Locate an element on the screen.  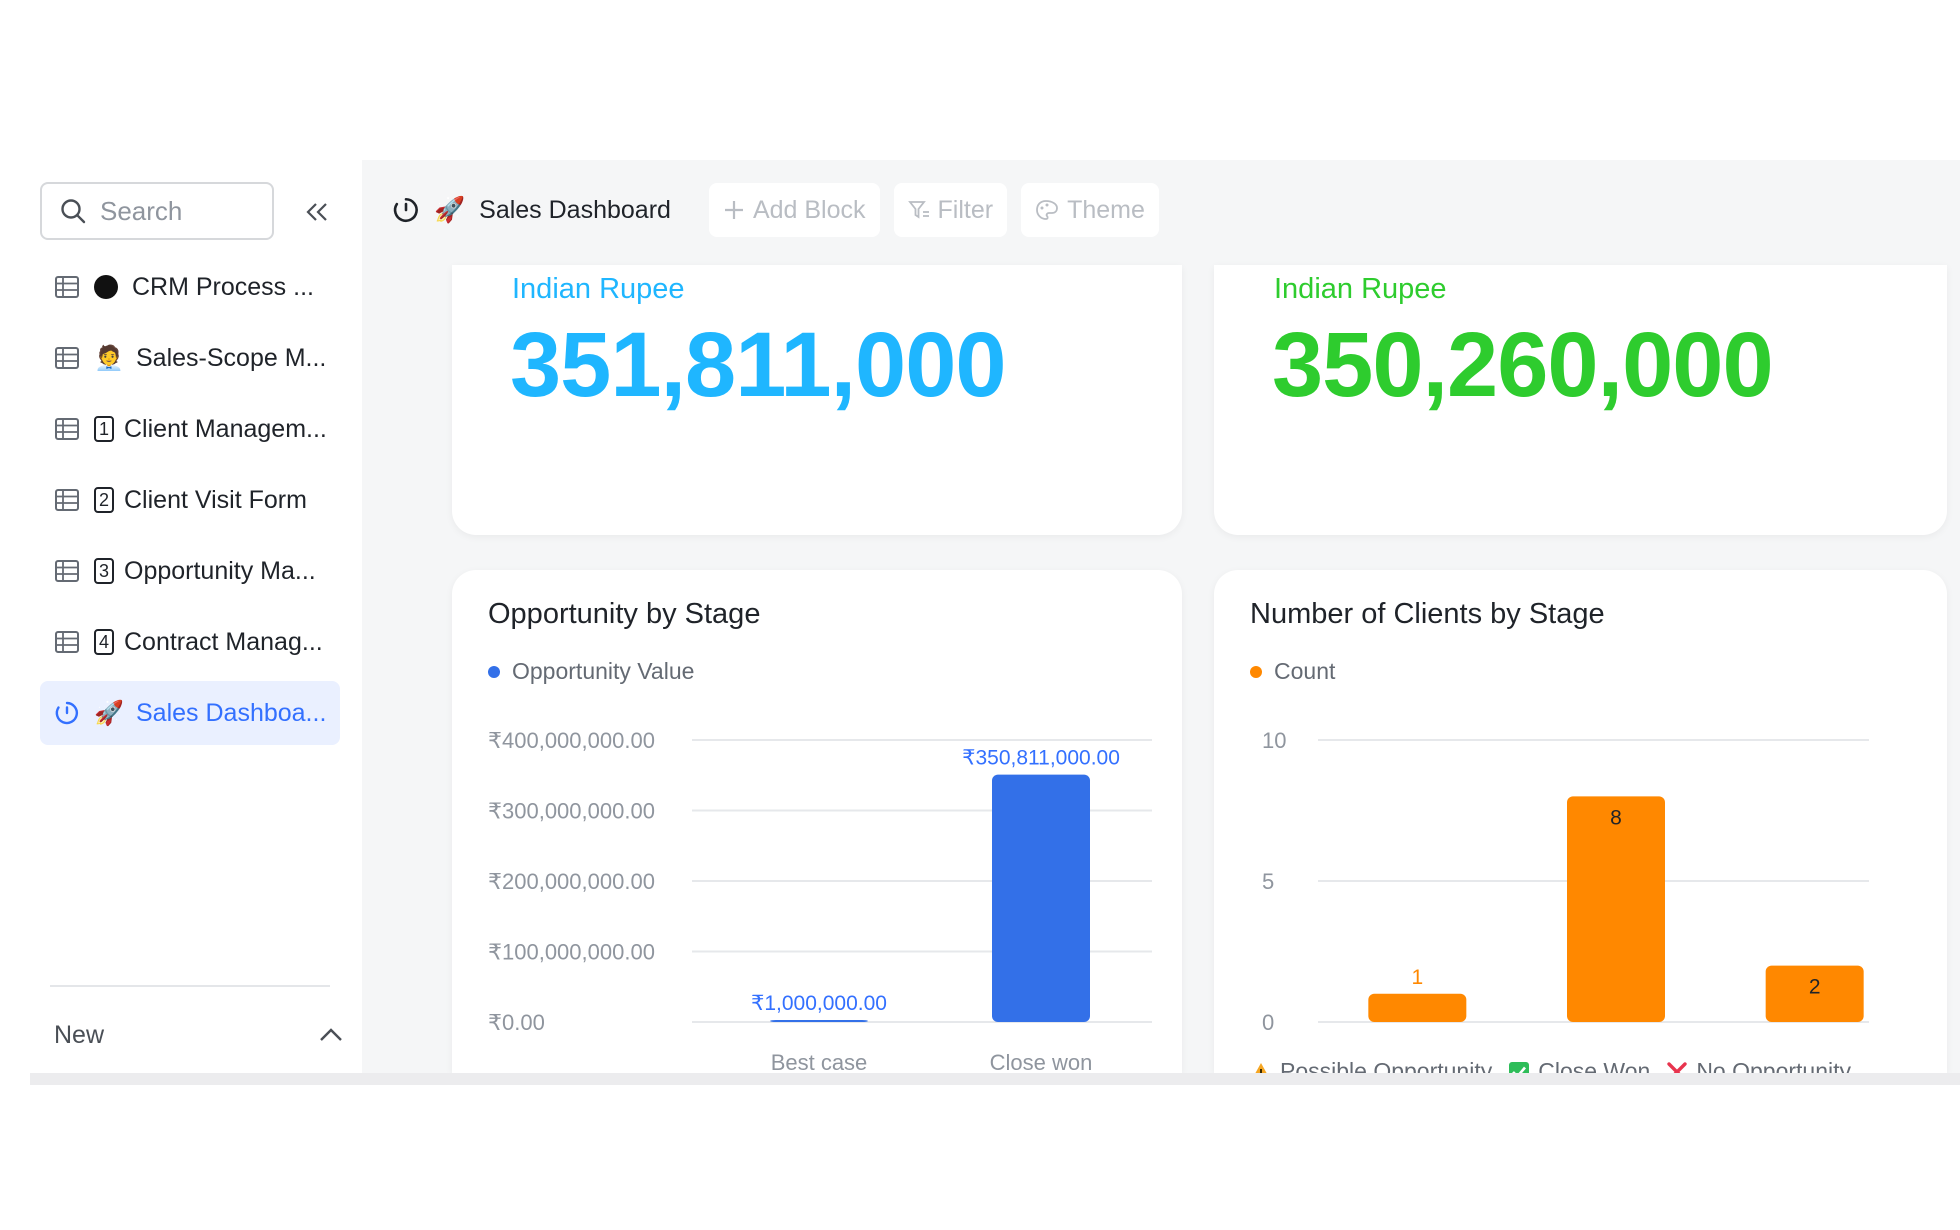
black-circle-icon is located at coordinates (106, 287).